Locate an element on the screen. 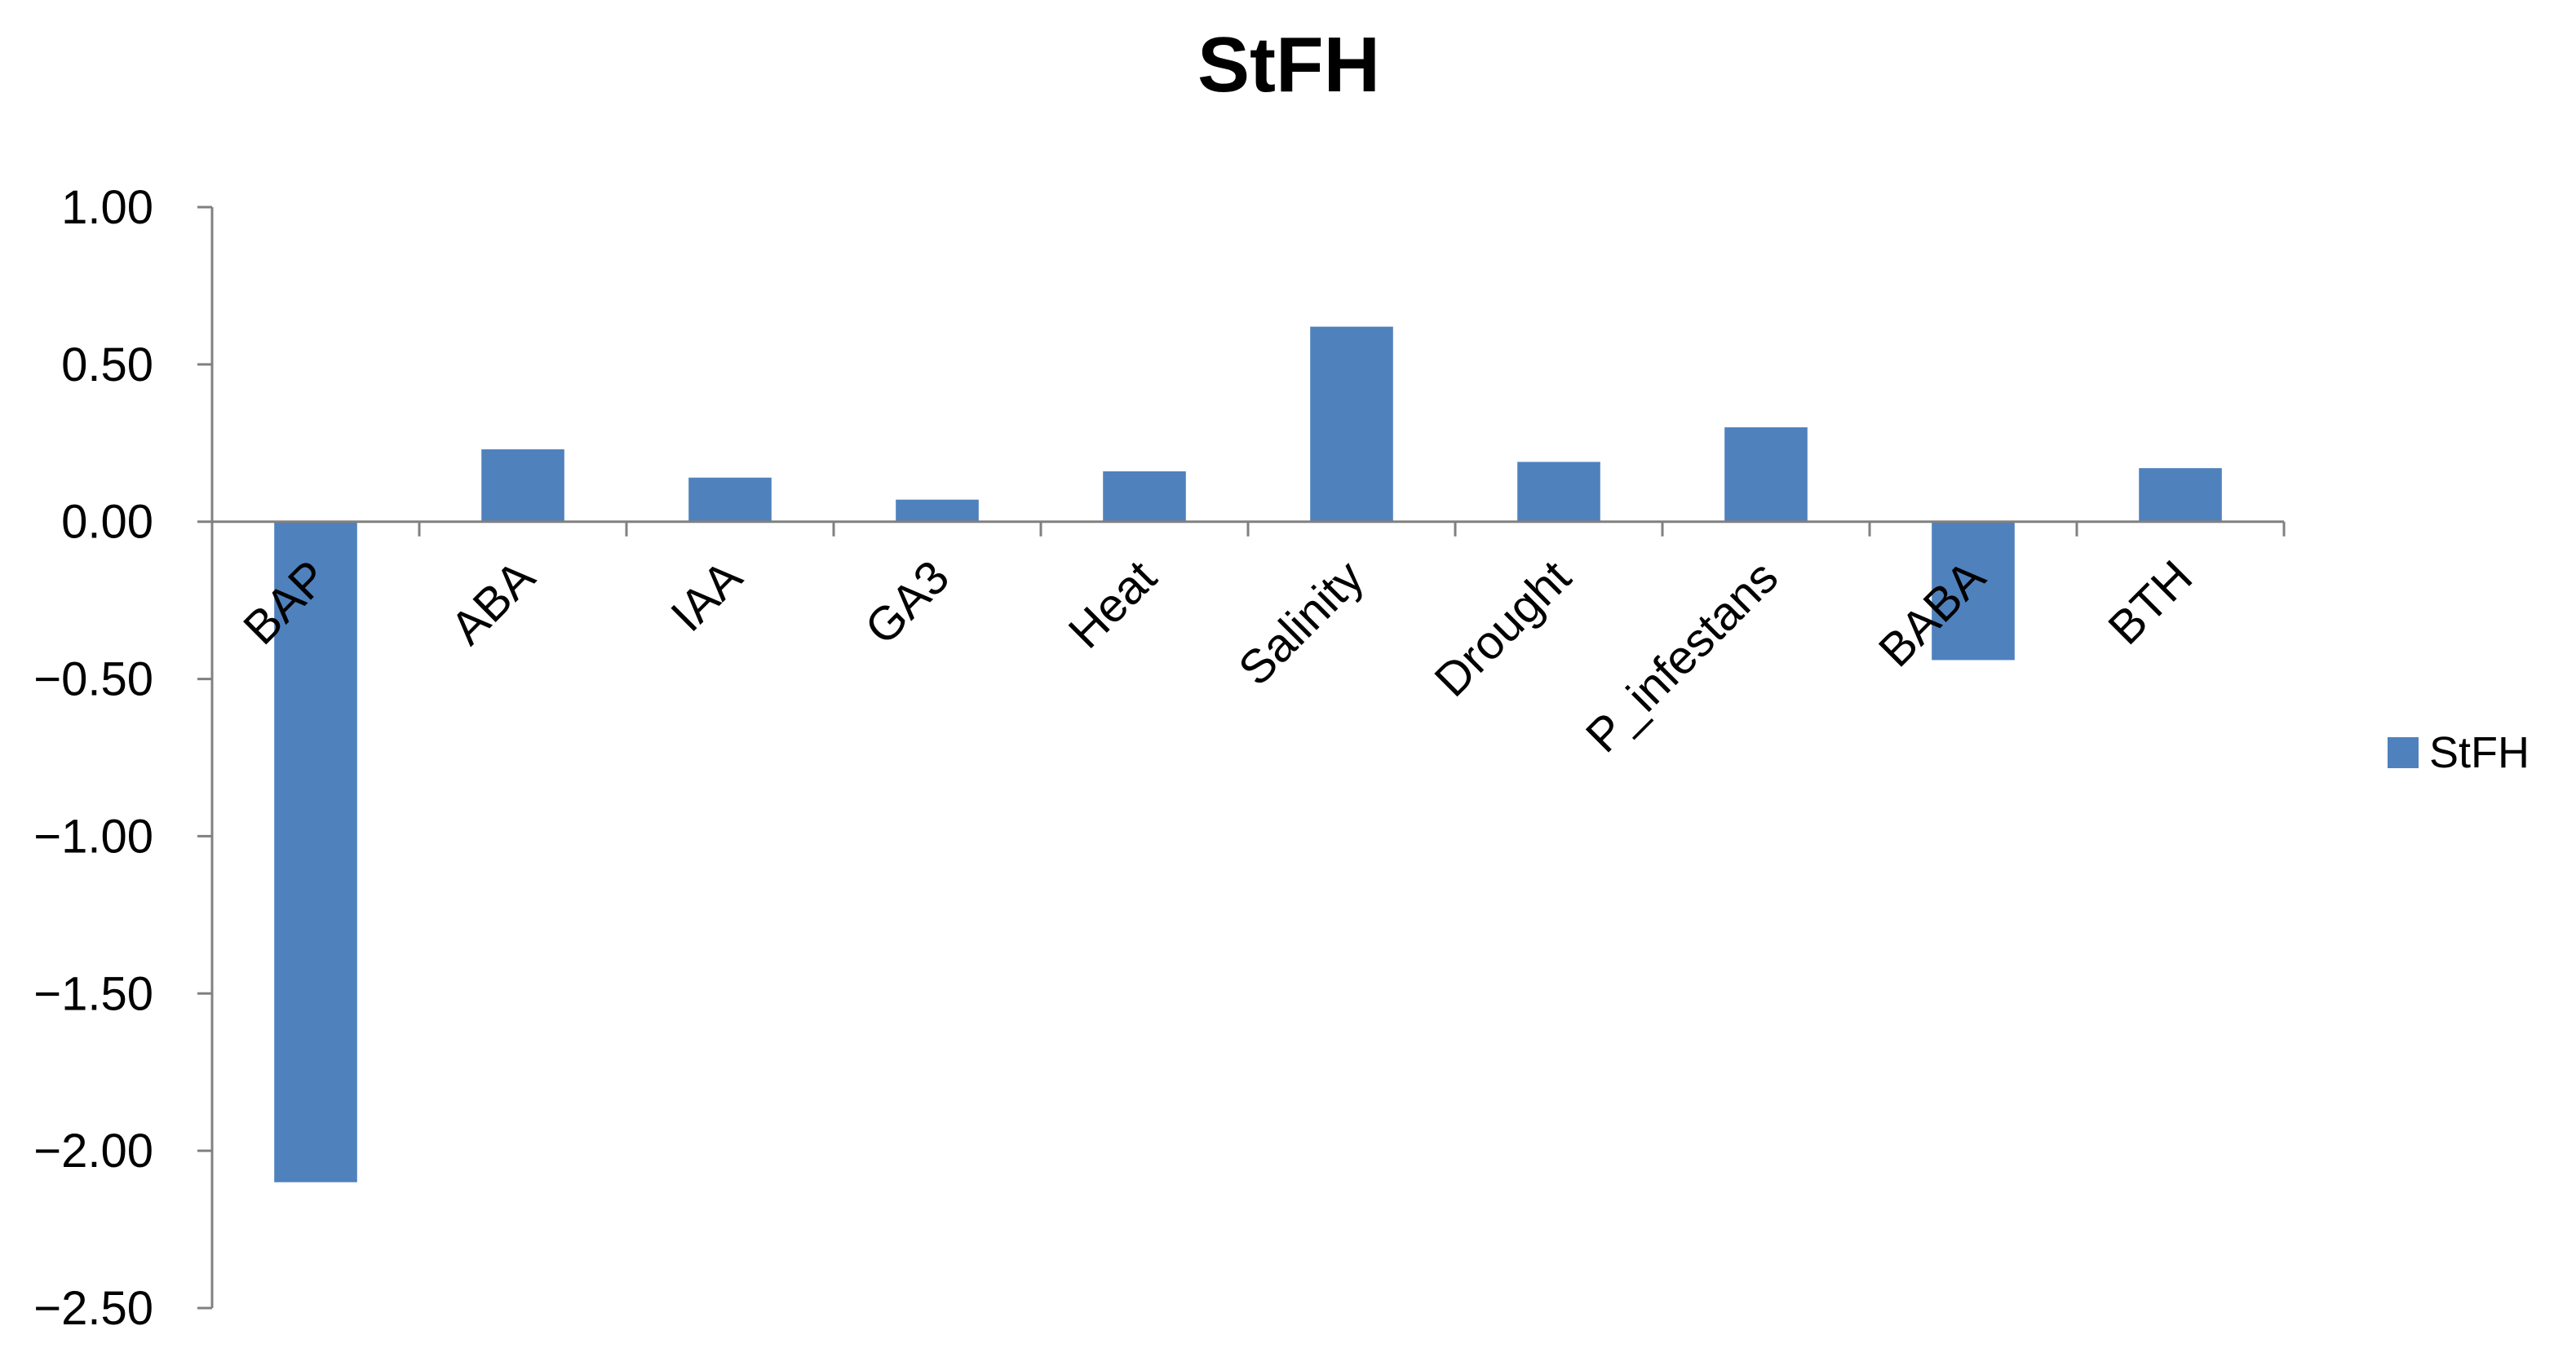 The image size is (2576, 1348). x-tick-label: GA3 is located at coordinates (907, 602).